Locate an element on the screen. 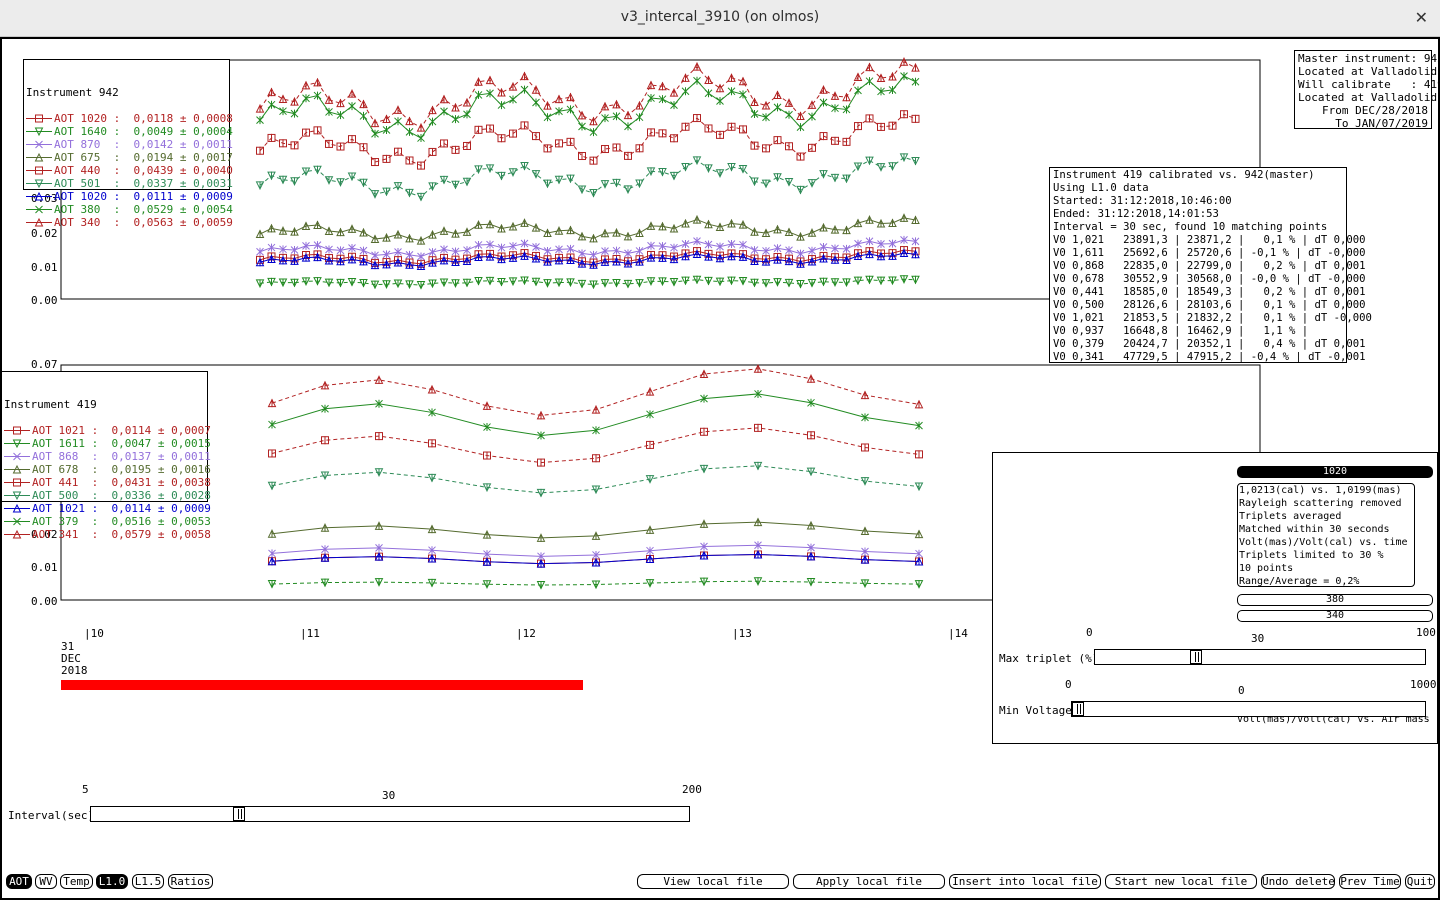  min-voltage-knob is located at coordinates (1078, 709).